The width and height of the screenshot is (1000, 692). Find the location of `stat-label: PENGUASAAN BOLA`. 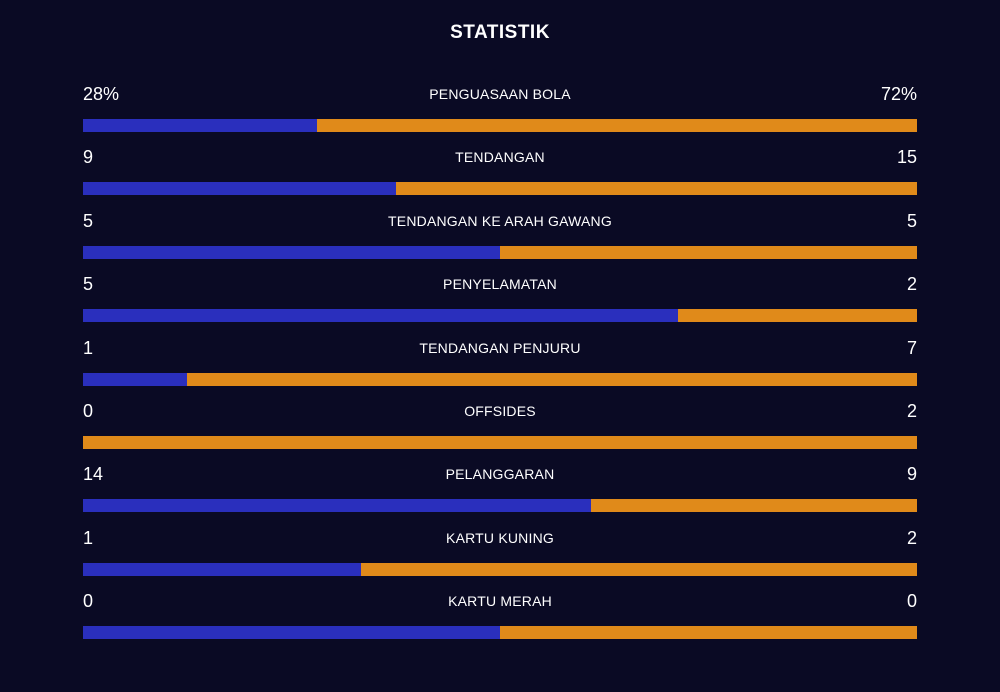

stat-label: PENGUASAAN BOLA is located at coordinates (500, 94).